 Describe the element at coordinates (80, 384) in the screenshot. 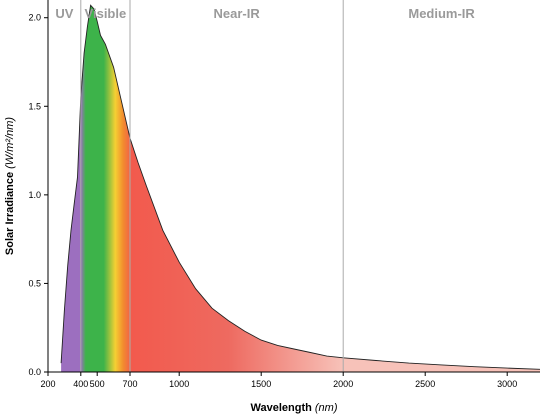

I see `x-tick-label: 400` at that location.